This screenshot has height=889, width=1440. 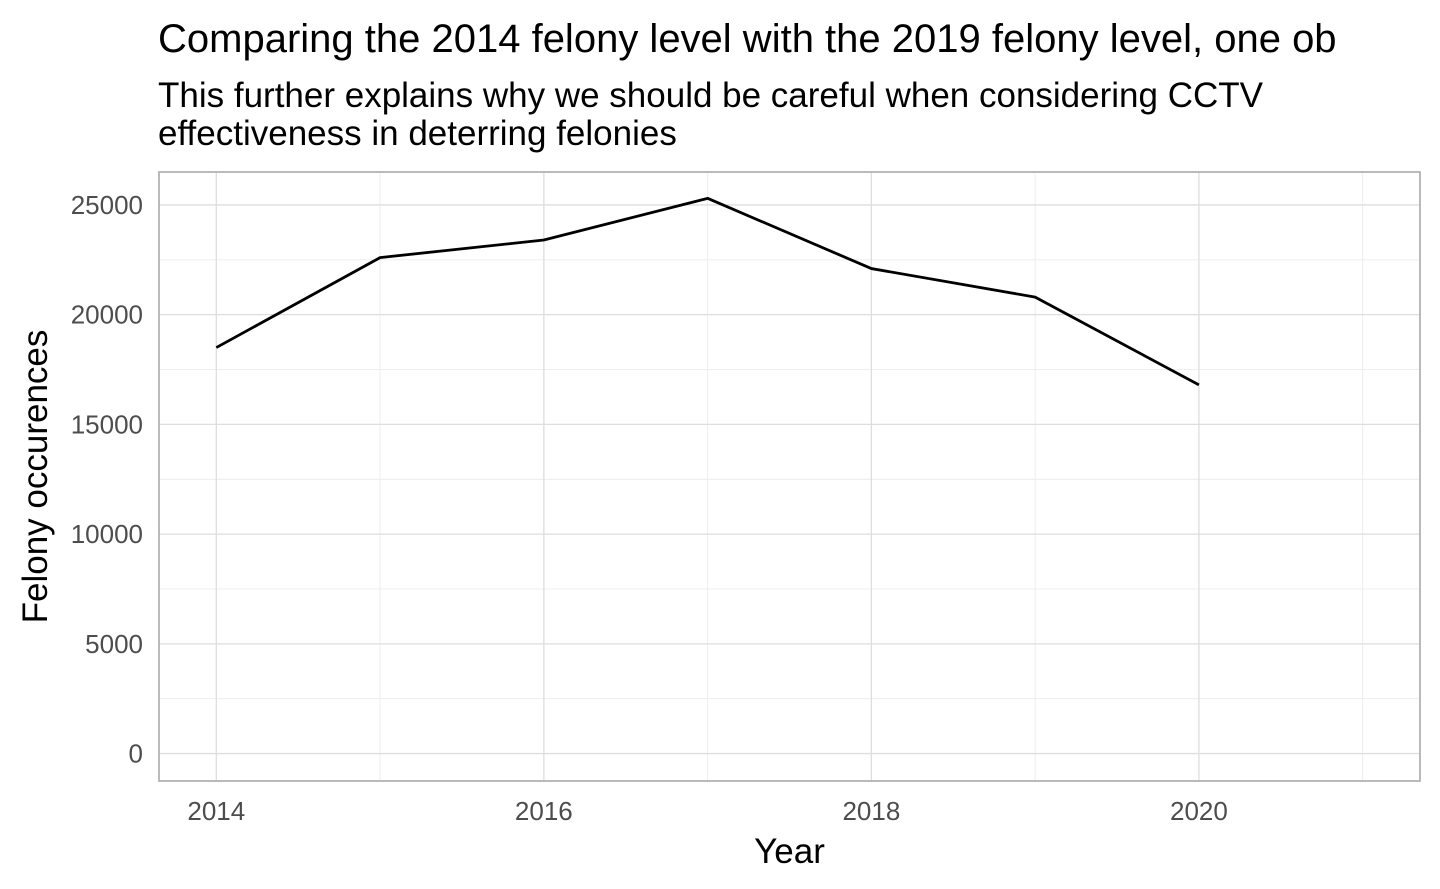 What do you see at coordinates (216, 811) in the screenshot?
I see `x-tick-label: 2014` at bounding box center [216, 811].